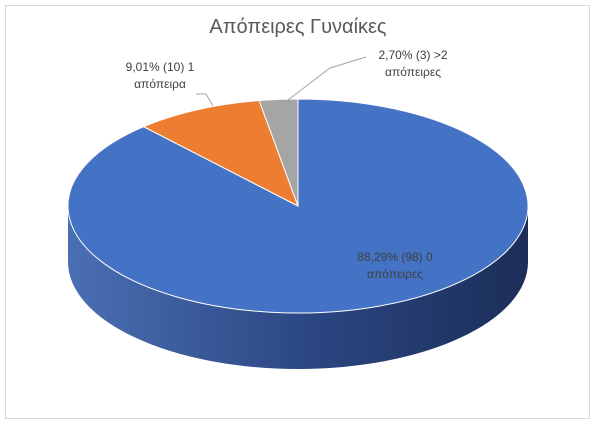 This screenshot has height=427, width=597. Describe the element at coordinates (412, 55) in the screenshot. I see `data-label: 2,70% (3) >2` at that location.